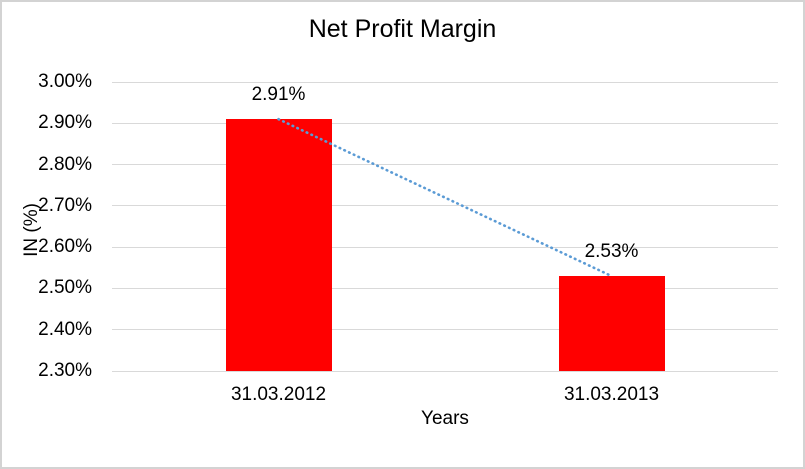  What do you see at coordinates (445, 418) in the screenshot?
I see `x-axis-title: Years` at bounding box center [445, 418].